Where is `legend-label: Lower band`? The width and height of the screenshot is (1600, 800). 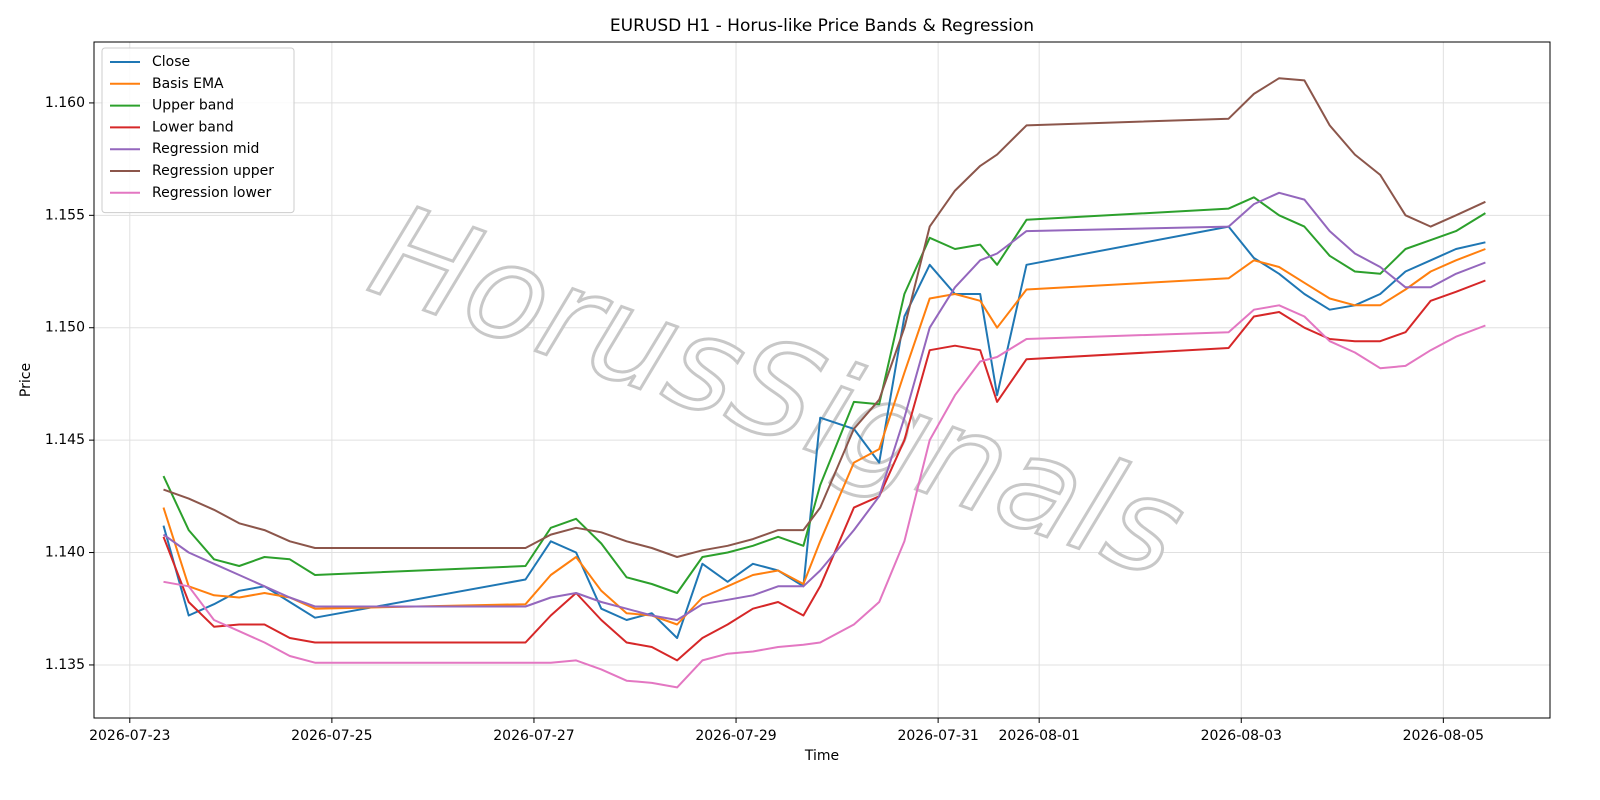
legend-label: Lower band is located at coordinates (193, 127).